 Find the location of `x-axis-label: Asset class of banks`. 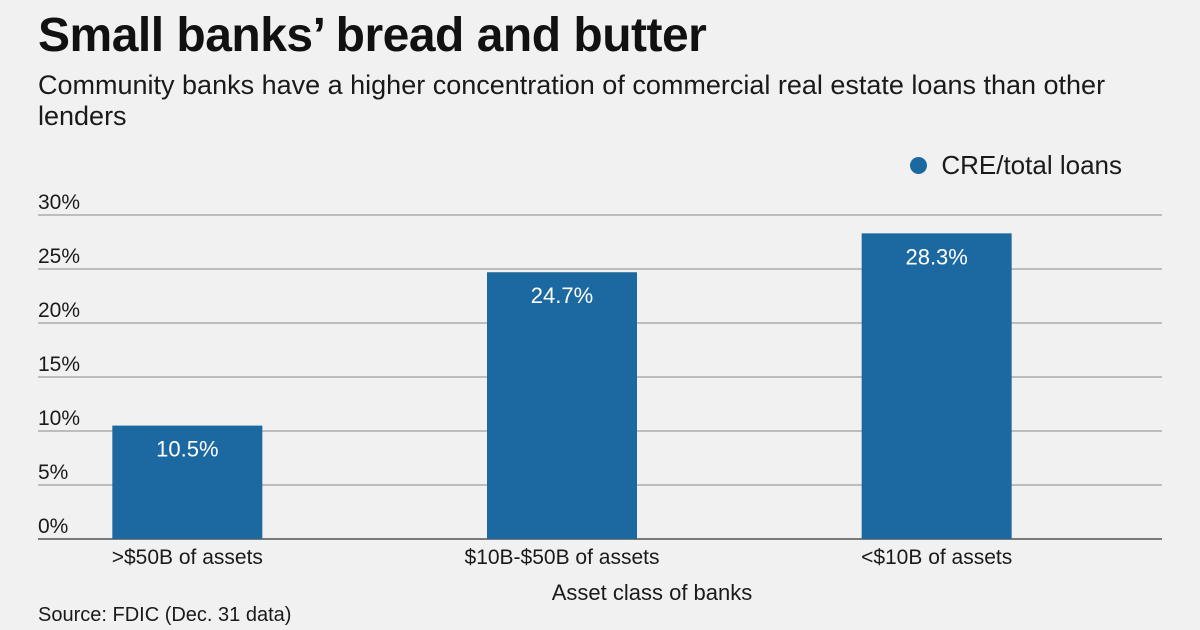

x-axis-label: Asset class of banks is located at coordinates (652, 592).